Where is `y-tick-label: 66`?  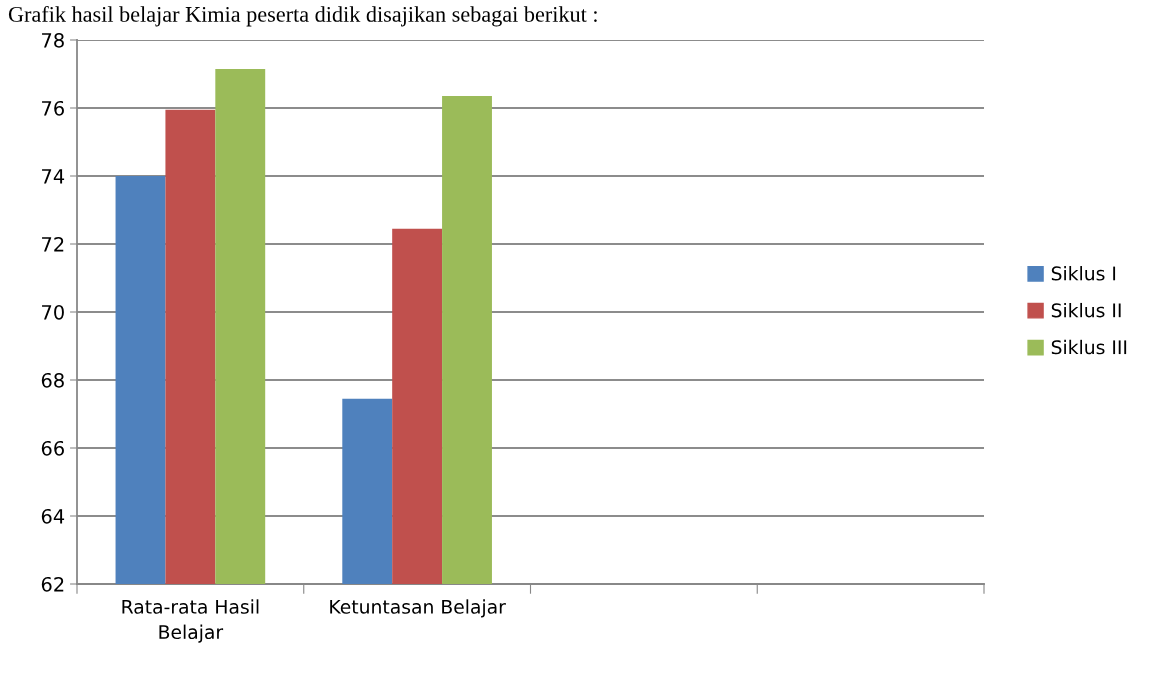
y-tick-label: 66 is located at coordinates (52, 448).